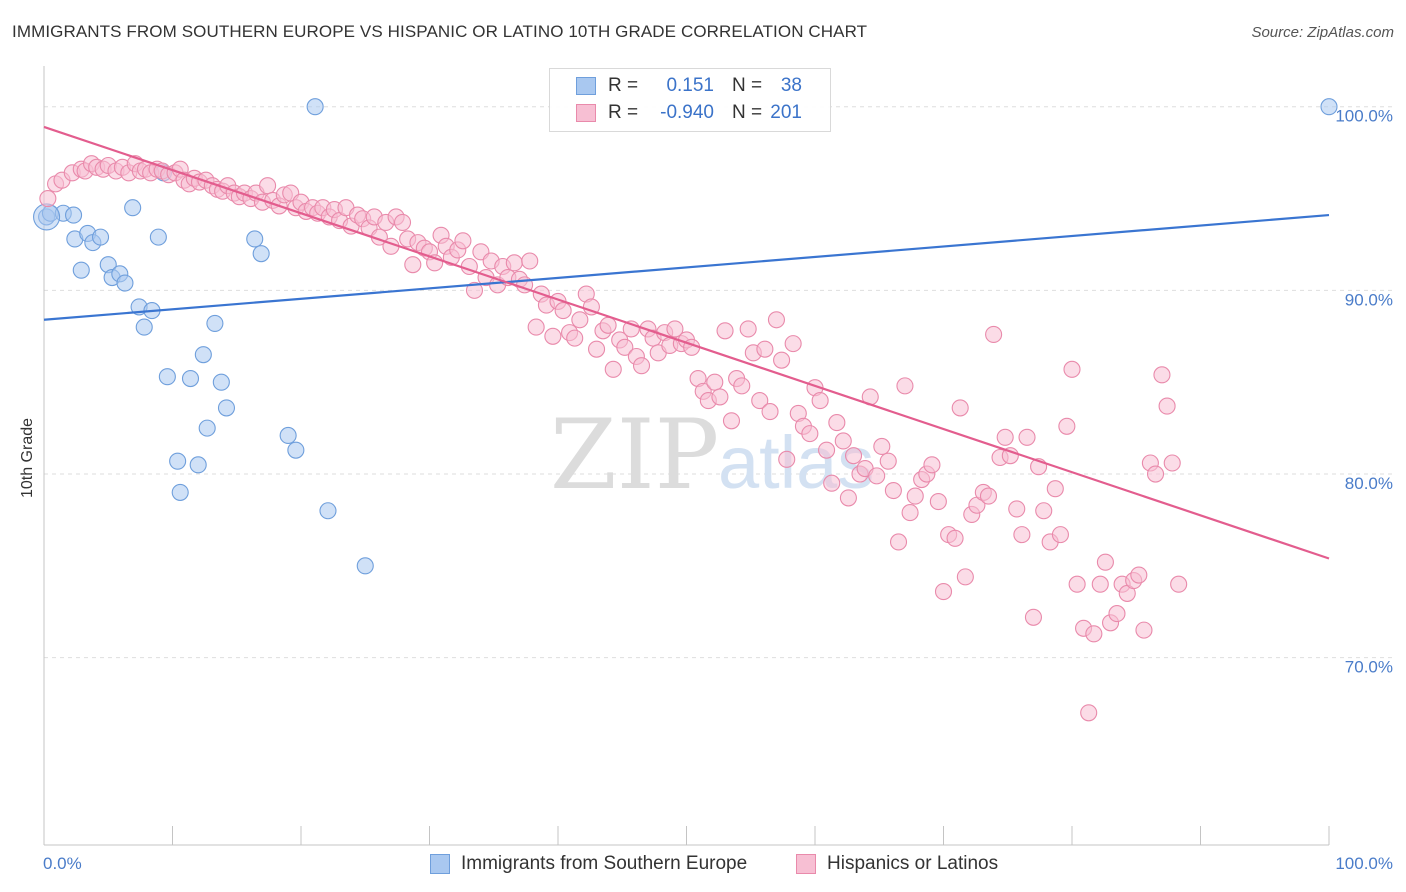  I want to click on y-tick-label: 80.0%, so click(1369, 483).